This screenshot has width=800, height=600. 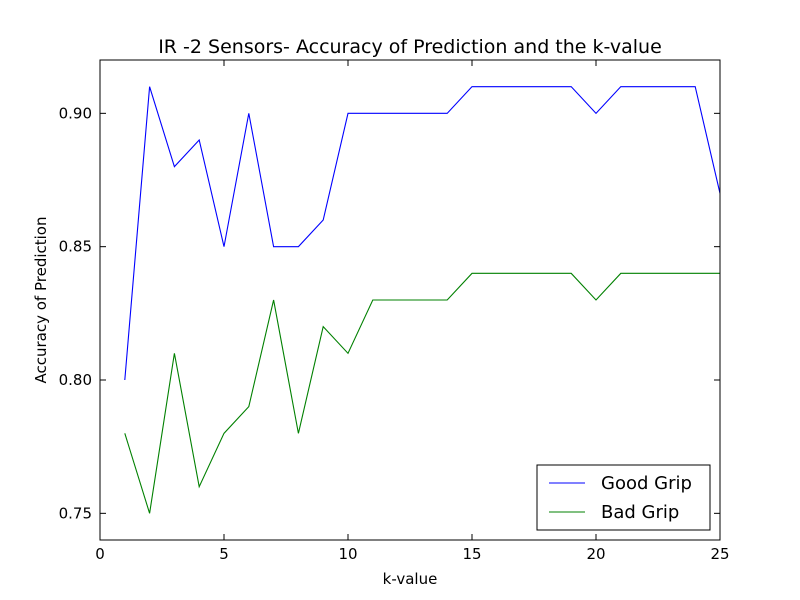 What do you see at coordinates (75, 247) in the screenshot?
I see `y-tick-label: 0.85` at bounding box center [75, 247].